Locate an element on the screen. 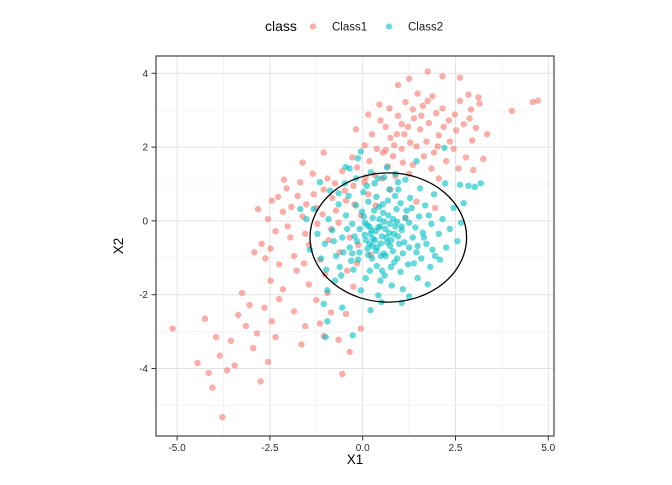  y-tick-label: 4 is located at coordinates (145, 74).